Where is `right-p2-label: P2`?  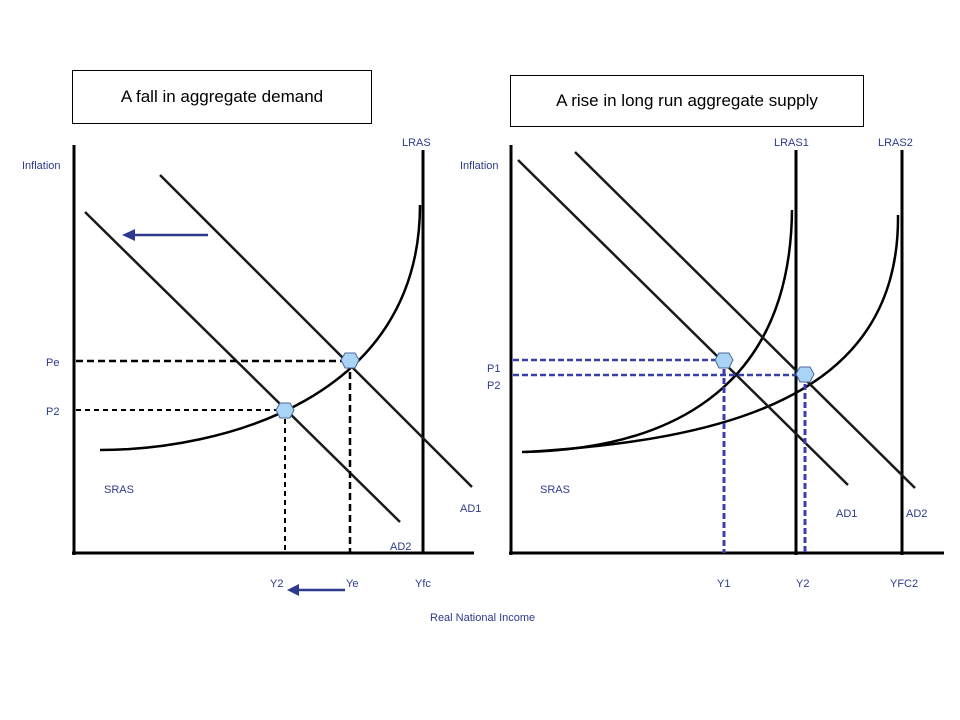 right-p2-label: P2 is located at coordinates (493, 386).